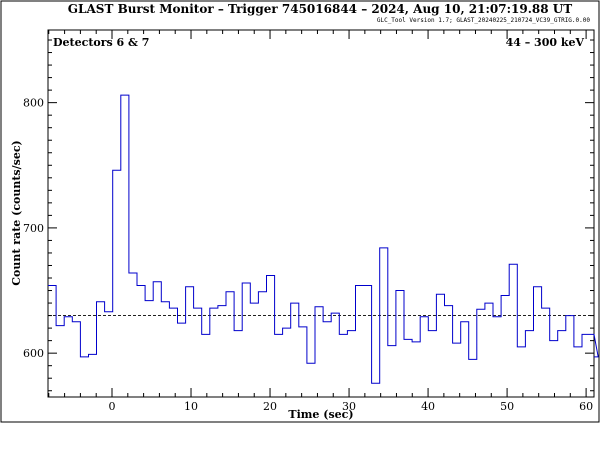  What do you see at coordinates (191, 406) in the screenshot?
I see `x-tick-label: 10` at bounding box center [191, 406].